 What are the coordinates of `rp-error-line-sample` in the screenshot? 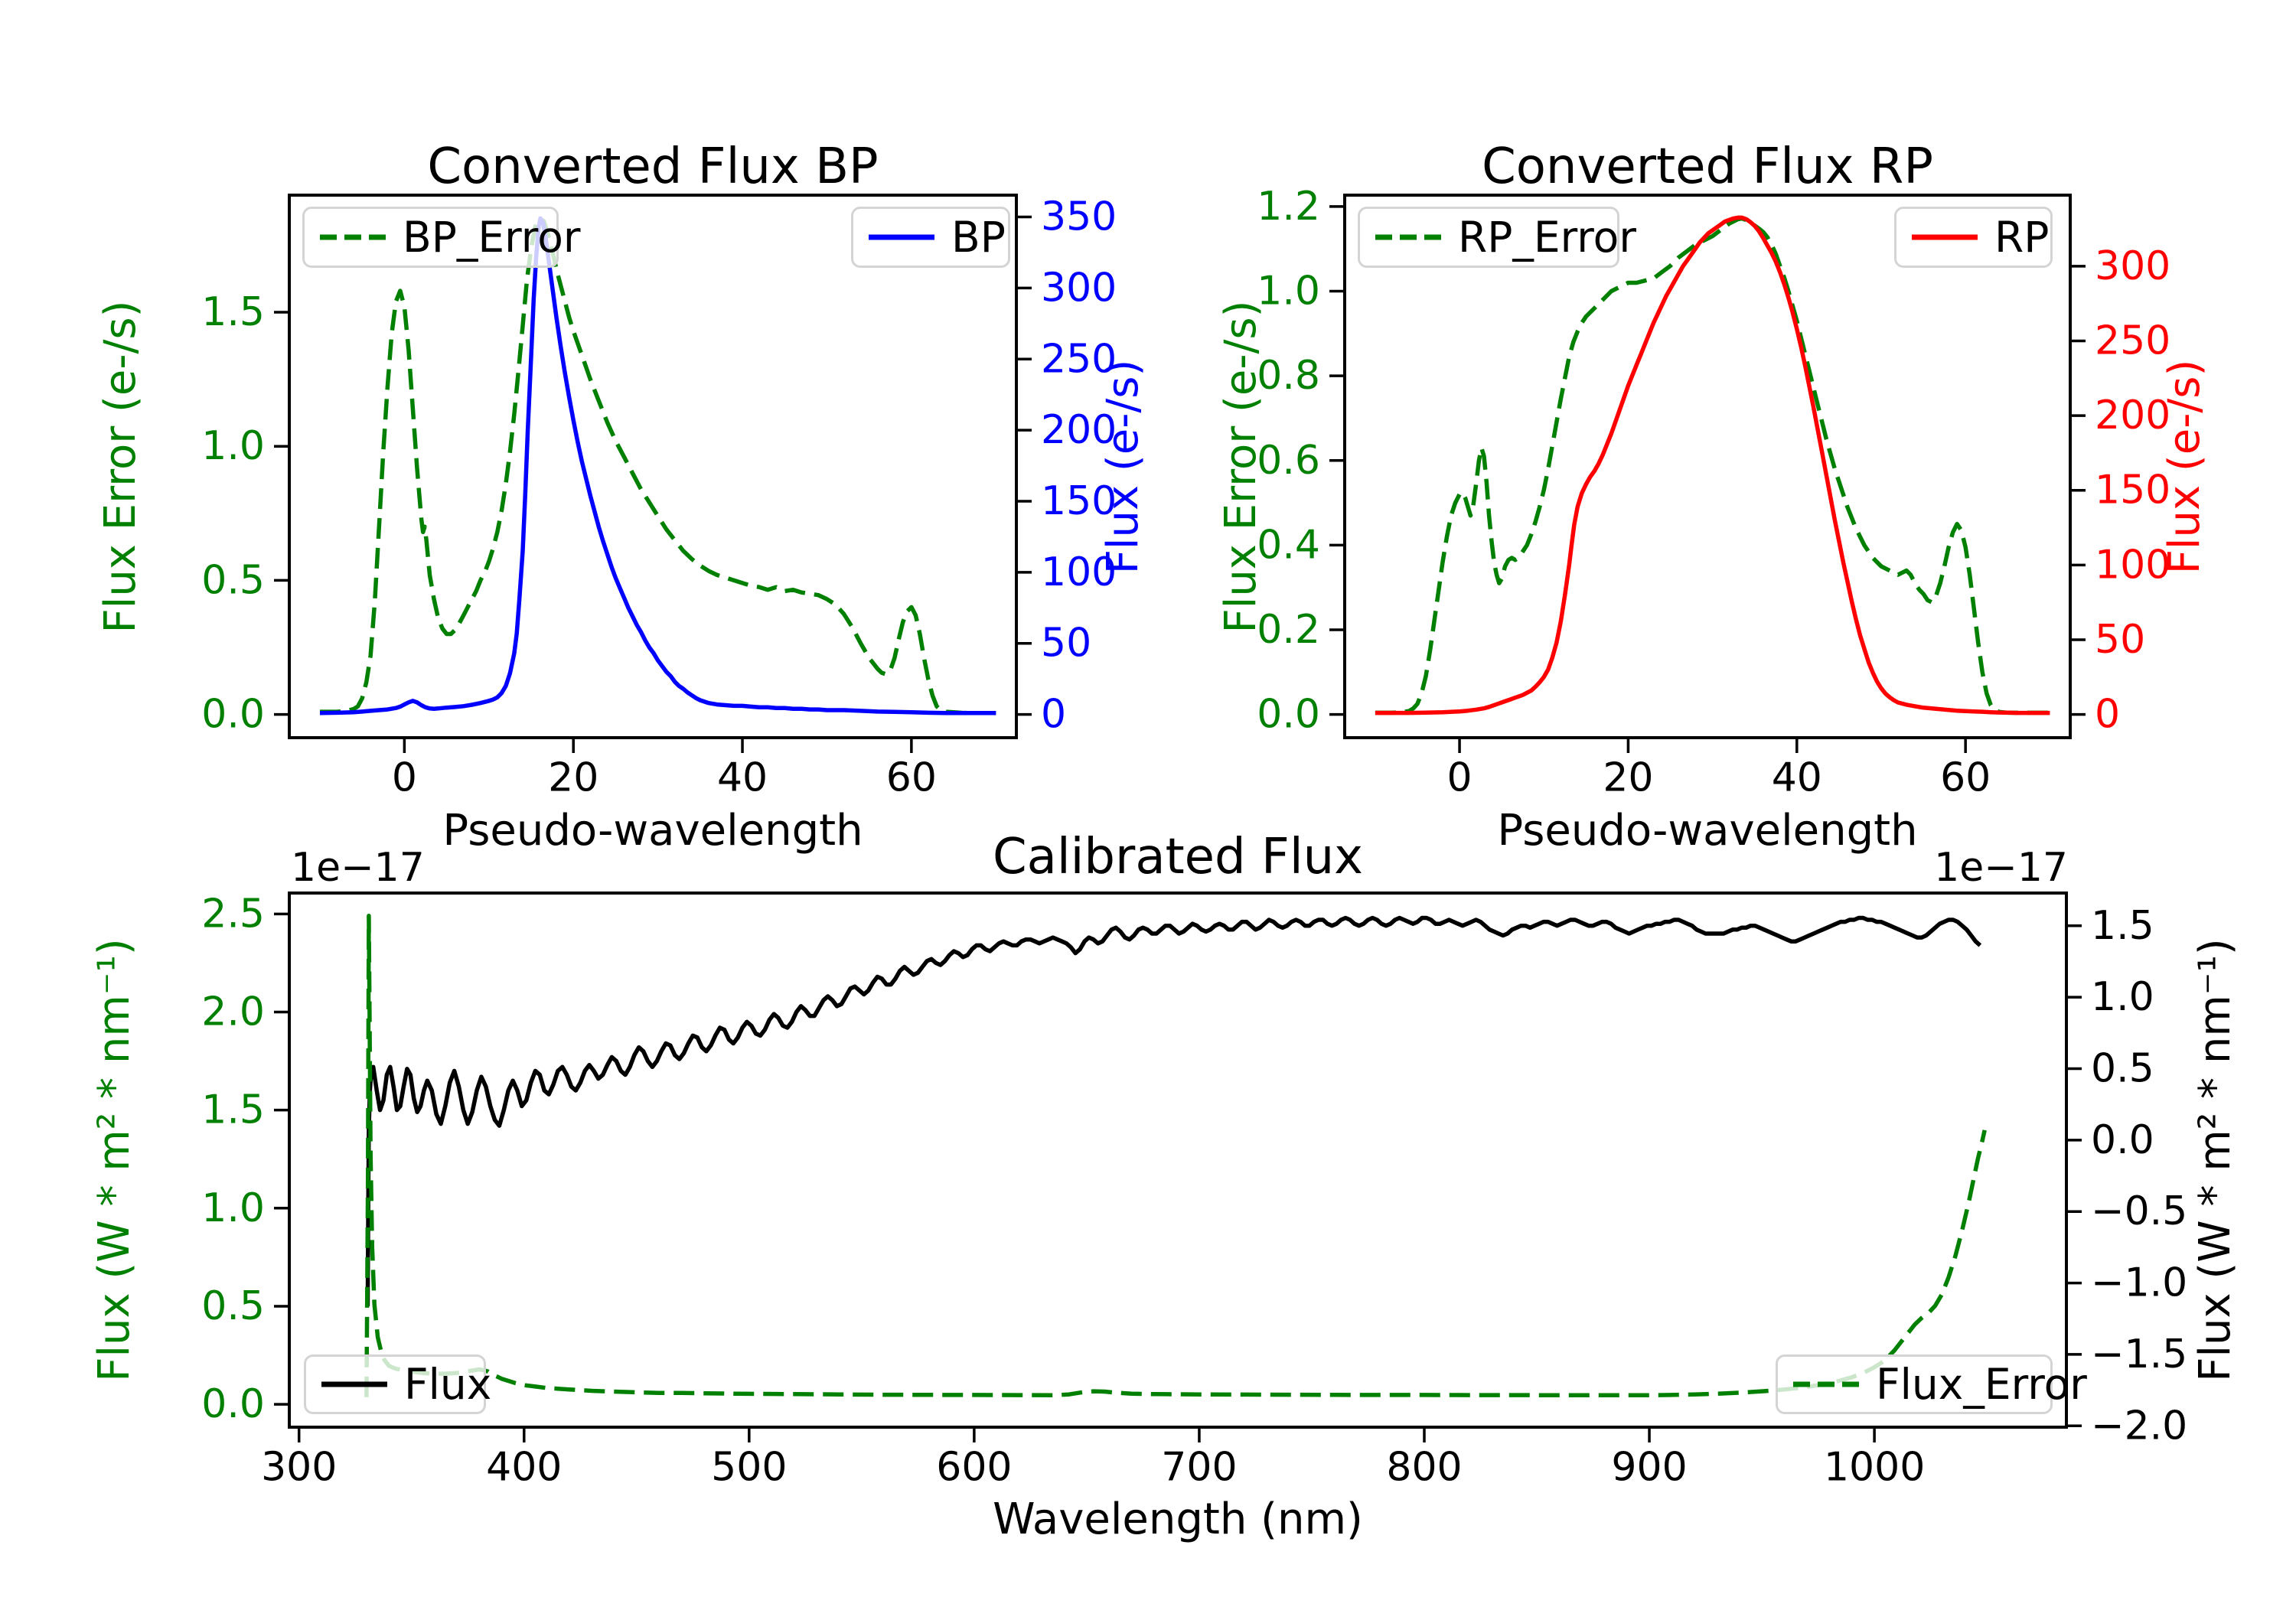 It's located at (1408, 237).